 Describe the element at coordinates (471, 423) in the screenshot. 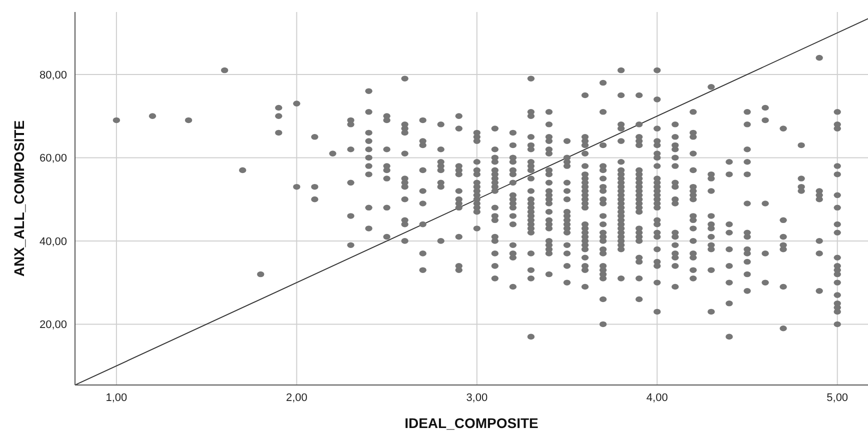

I see `x-axis-title: IDEAL_COMPOSITE` at that location.